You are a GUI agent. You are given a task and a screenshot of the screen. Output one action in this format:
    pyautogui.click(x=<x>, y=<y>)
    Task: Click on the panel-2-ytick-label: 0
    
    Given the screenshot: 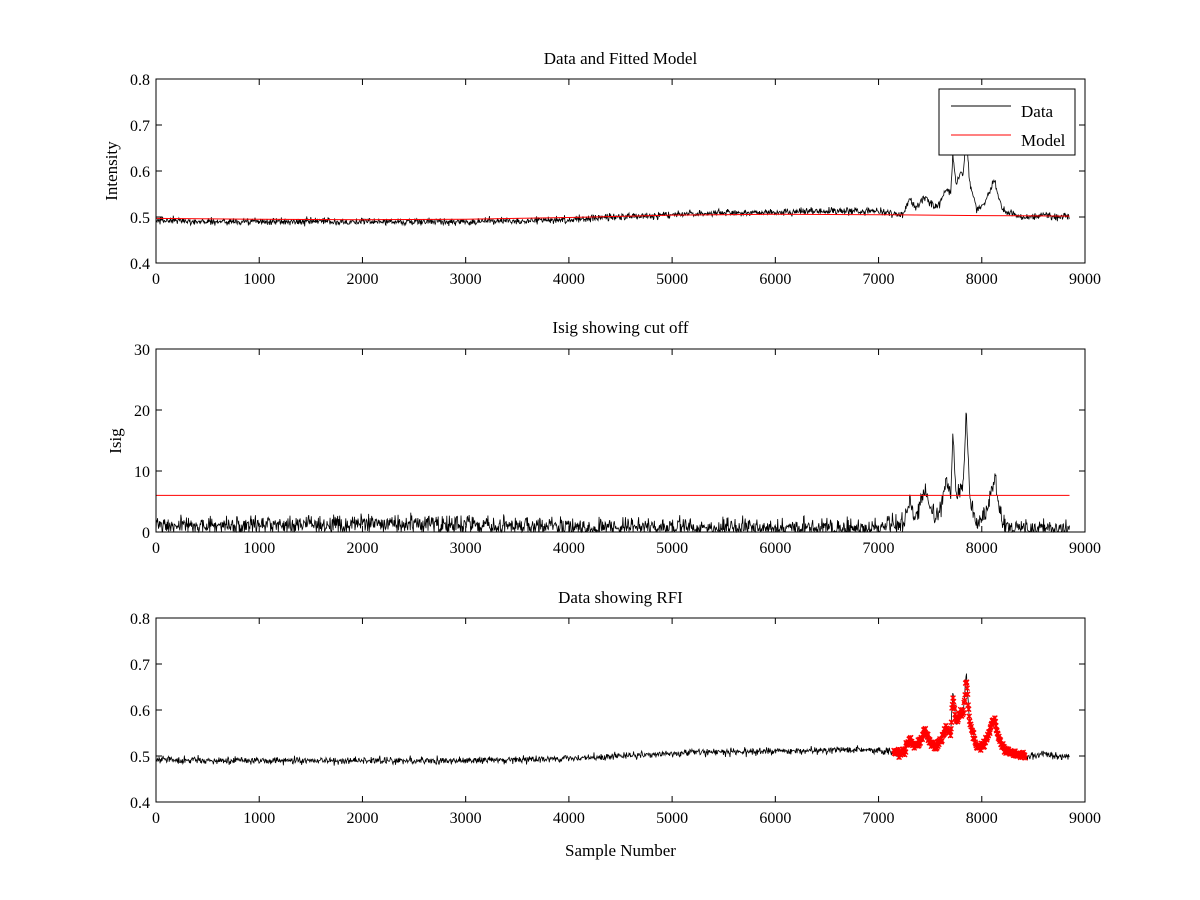 What is the action you would take?
    pyautogui.click(x=146, y=533)
    